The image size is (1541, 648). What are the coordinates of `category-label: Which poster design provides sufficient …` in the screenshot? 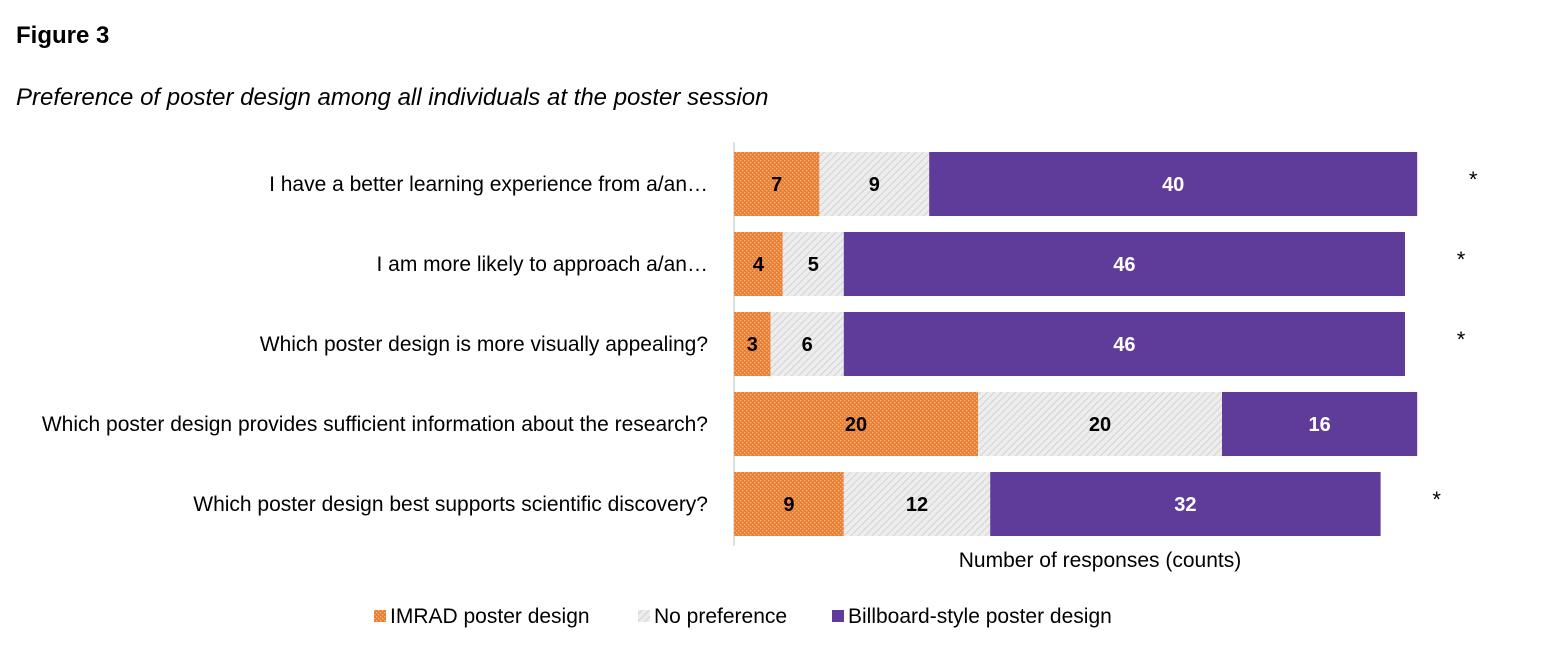 It's located at (375, 424).